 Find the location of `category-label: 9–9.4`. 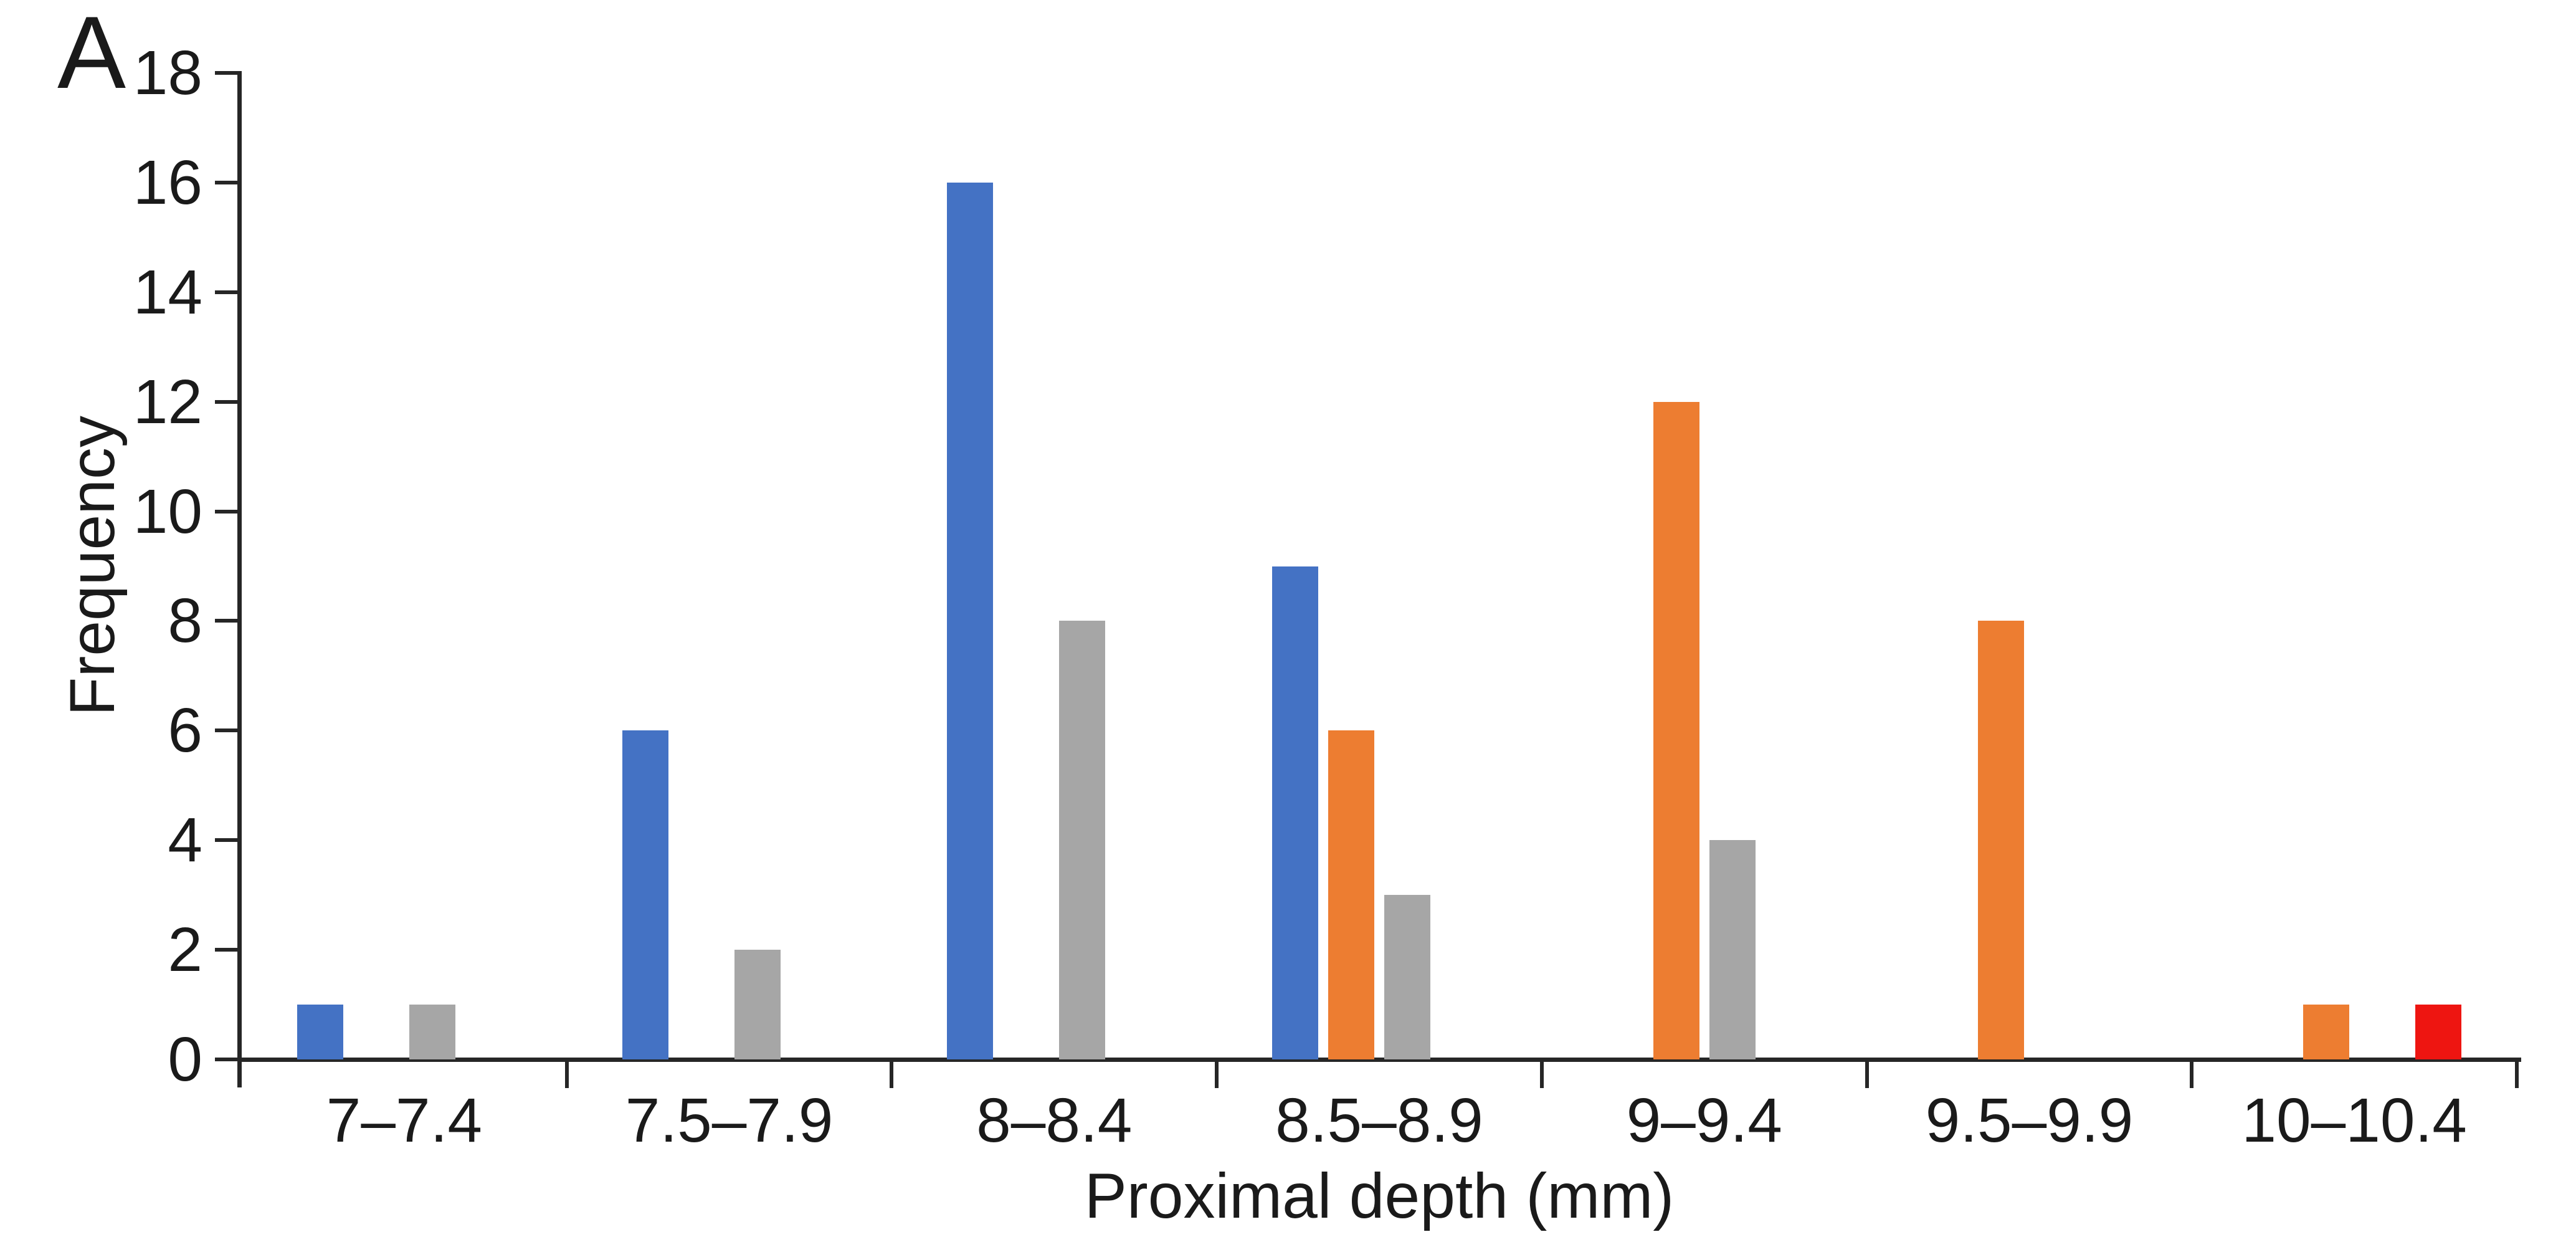

category-label: 9–9.4 is located at coordinates (1704, 1120).